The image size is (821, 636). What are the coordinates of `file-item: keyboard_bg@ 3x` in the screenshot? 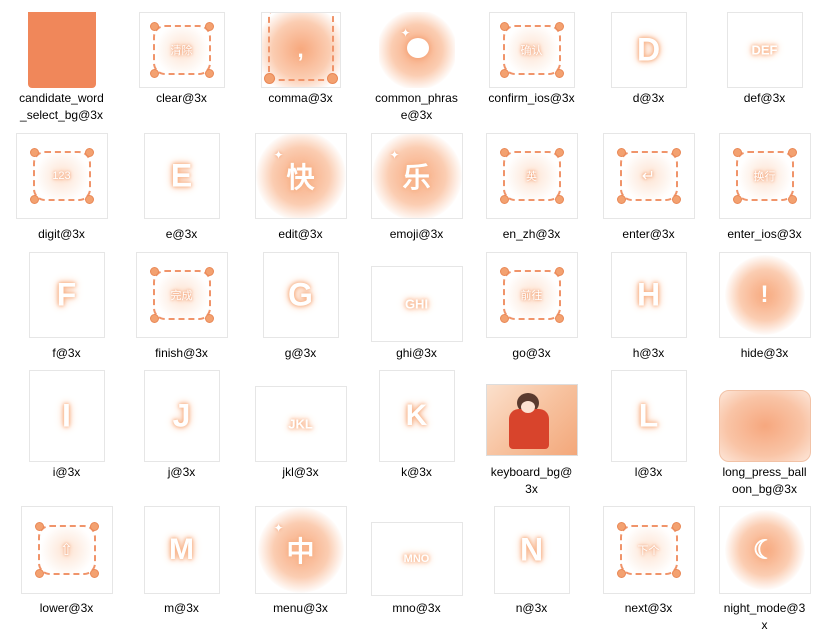 It's located at (531, 435).